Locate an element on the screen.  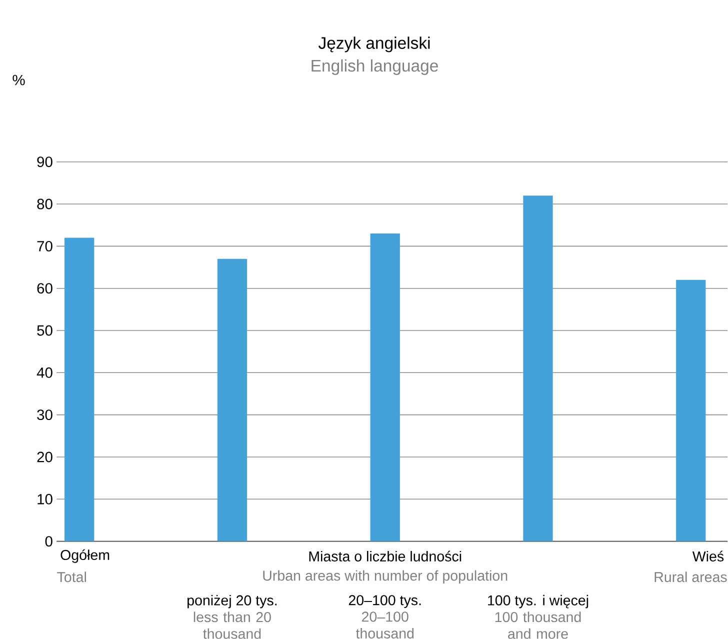
y-tick-label: 0 is located at coordinates (48, 541).